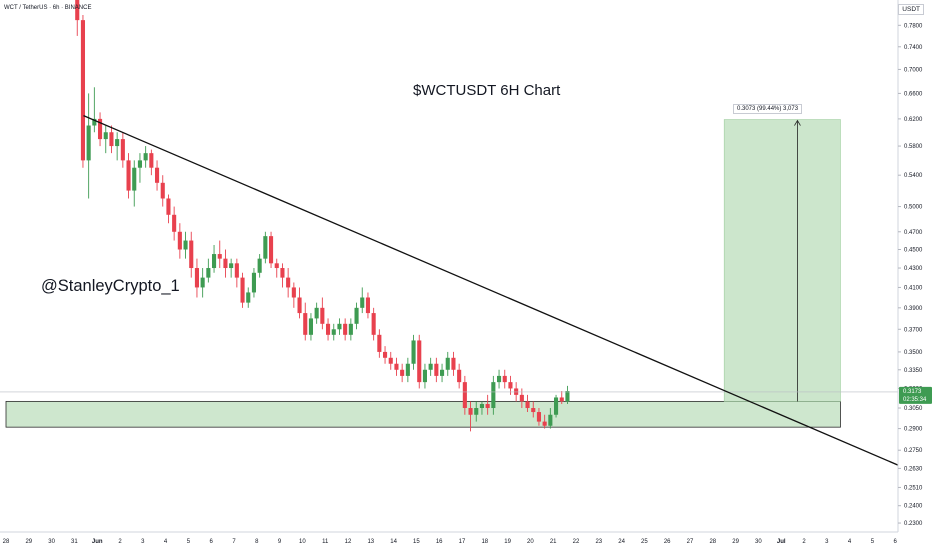  Describe the element at coordinates (530, 542) in the screenshot. I see `time-tick-label: 20` at that location.